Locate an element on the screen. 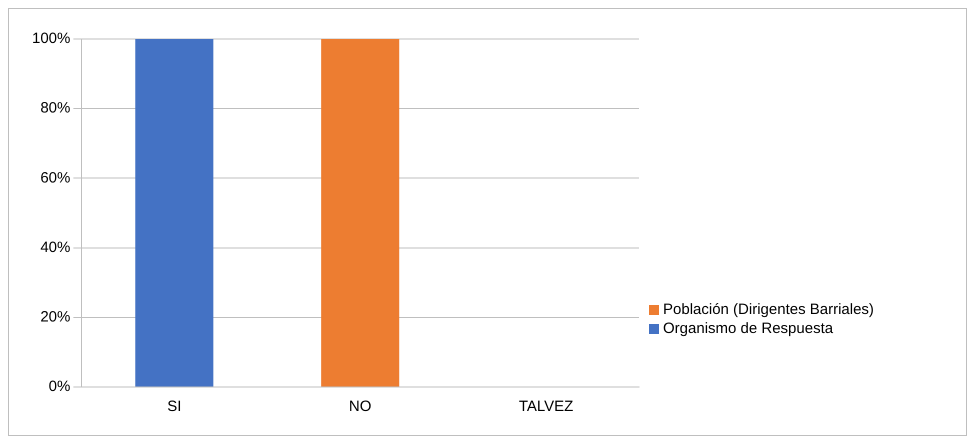  y-tick-label: 40% is located at coordinates (55, 247).